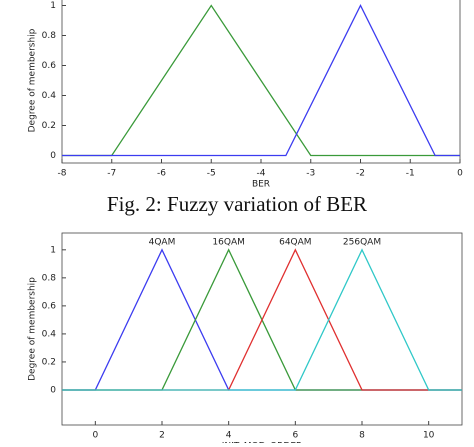 Image resolution: width=474 pixels, height=447 pixels. I want to click on x-tick-label: 4, so click(229, 436).